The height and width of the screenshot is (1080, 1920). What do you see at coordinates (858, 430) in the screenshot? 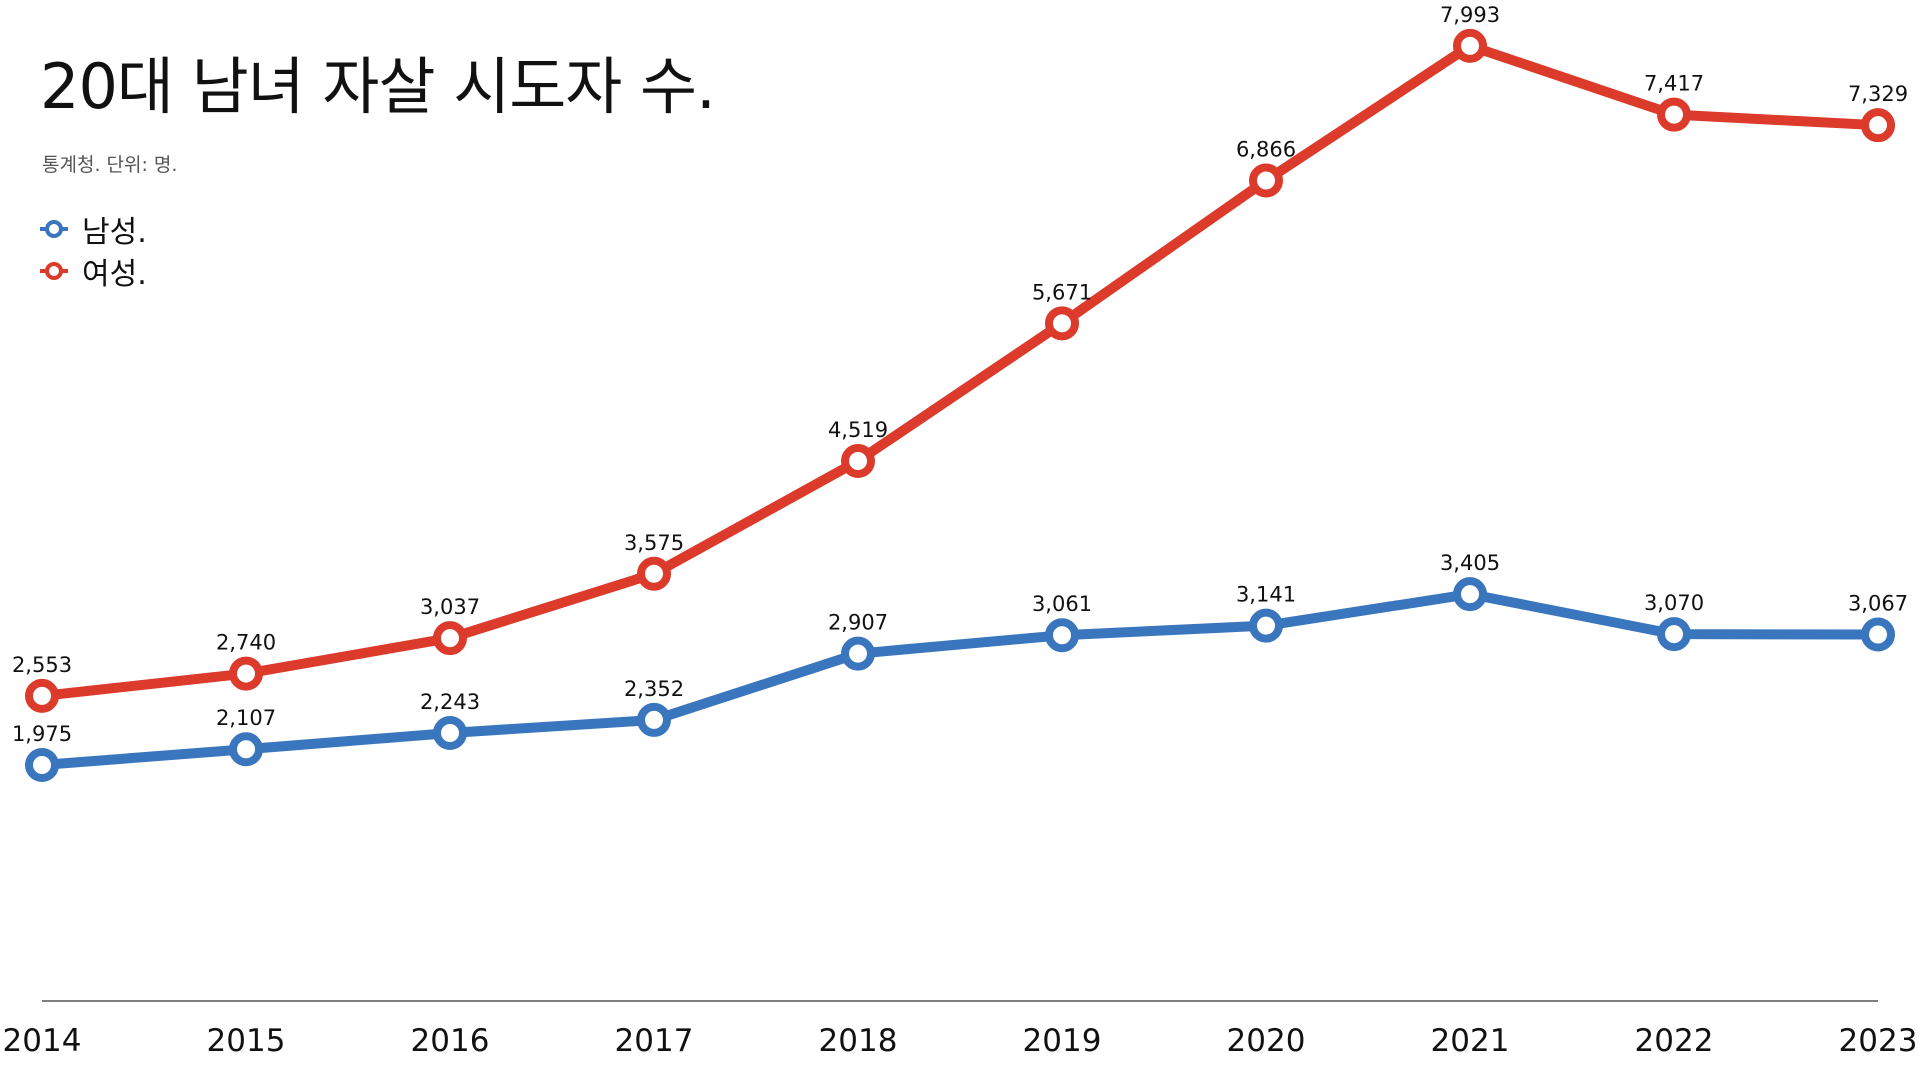
I see `data-label: 4,519` at bounding box center [858, 430].